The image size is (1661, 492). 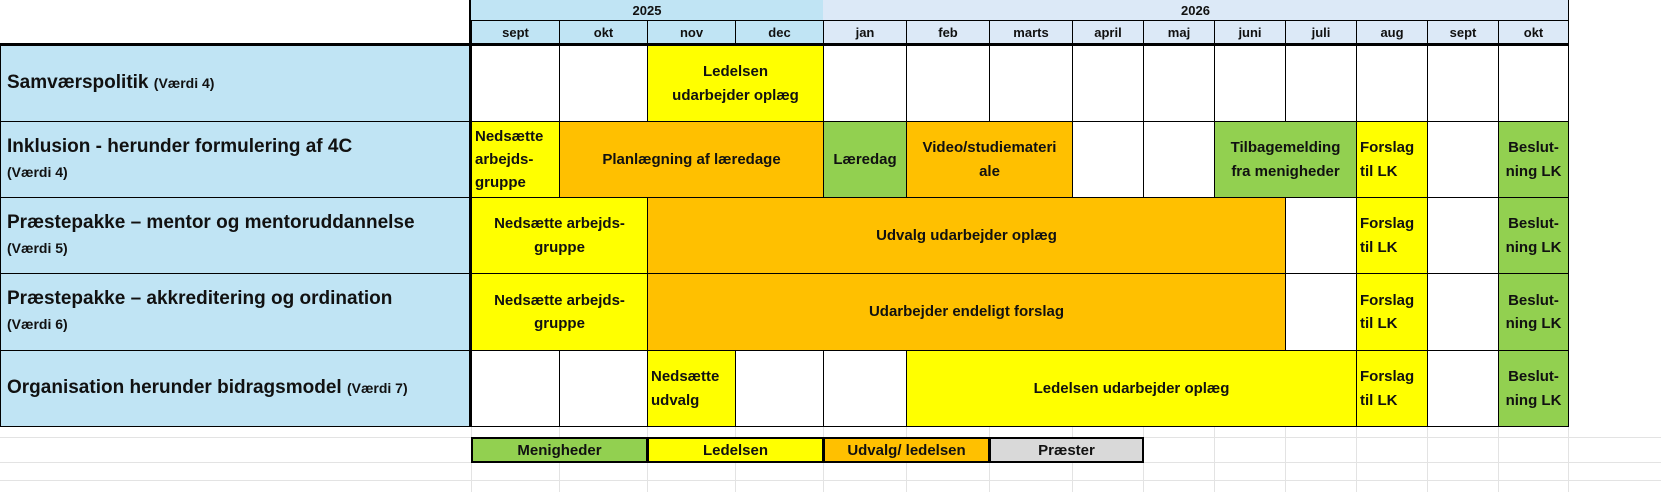 I want to click on month-header-nov: nov, so click(x=691, y=33).